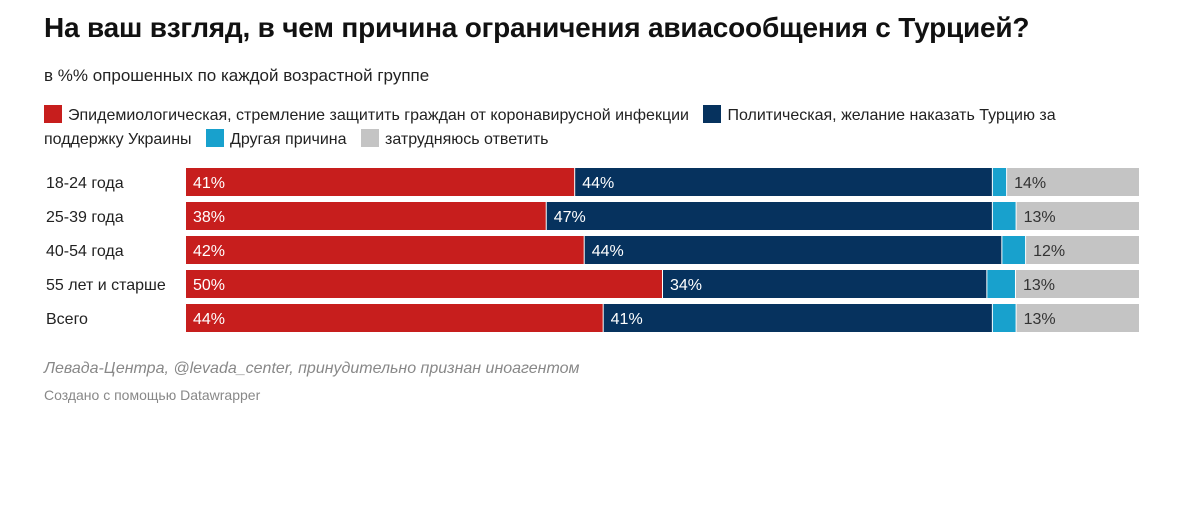 The height and width of the screenshot is (512, 1192). Describe the element at coordinates (608, 251) in the screenshot. I see `value-label-1-2: 44%` at that location.